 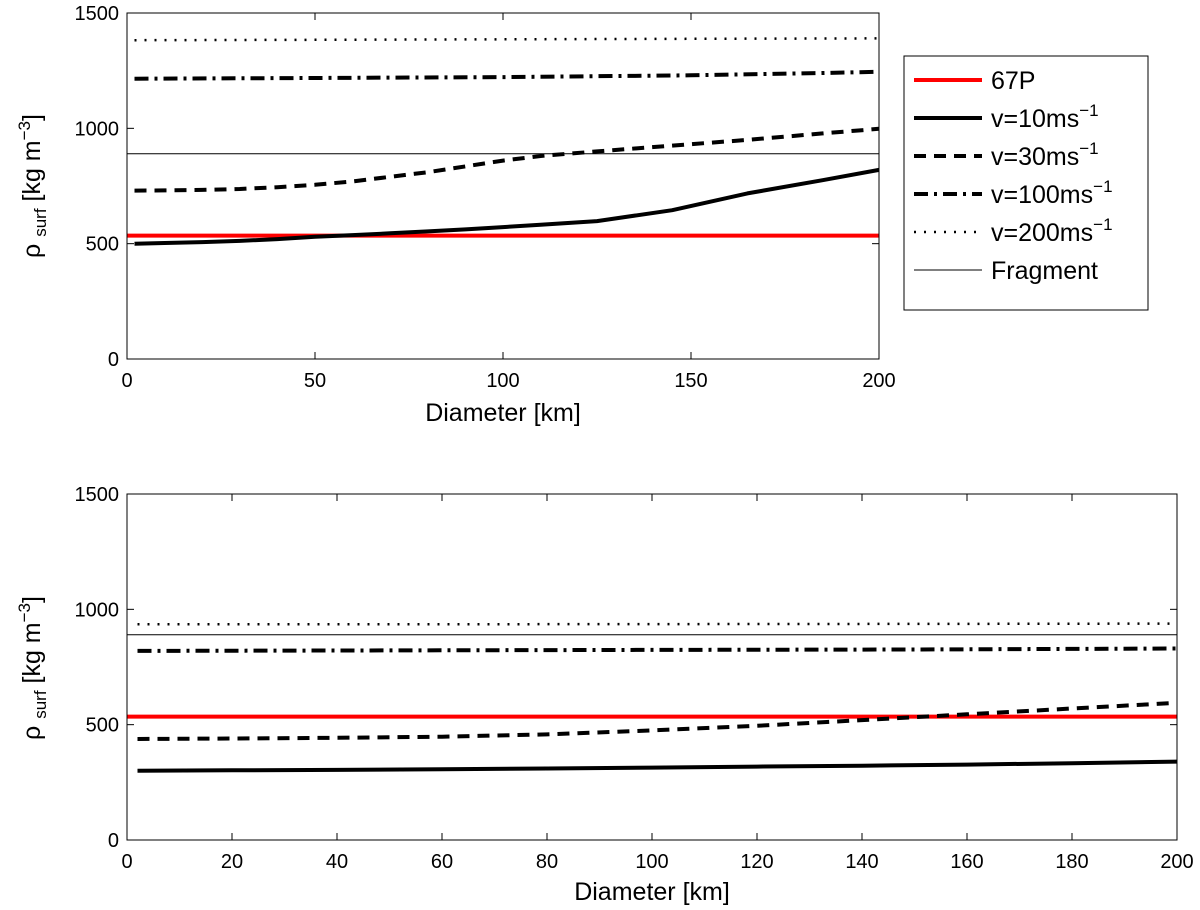 I want to click on legend-label-67P: 67P, so click(x=1013, y=81).